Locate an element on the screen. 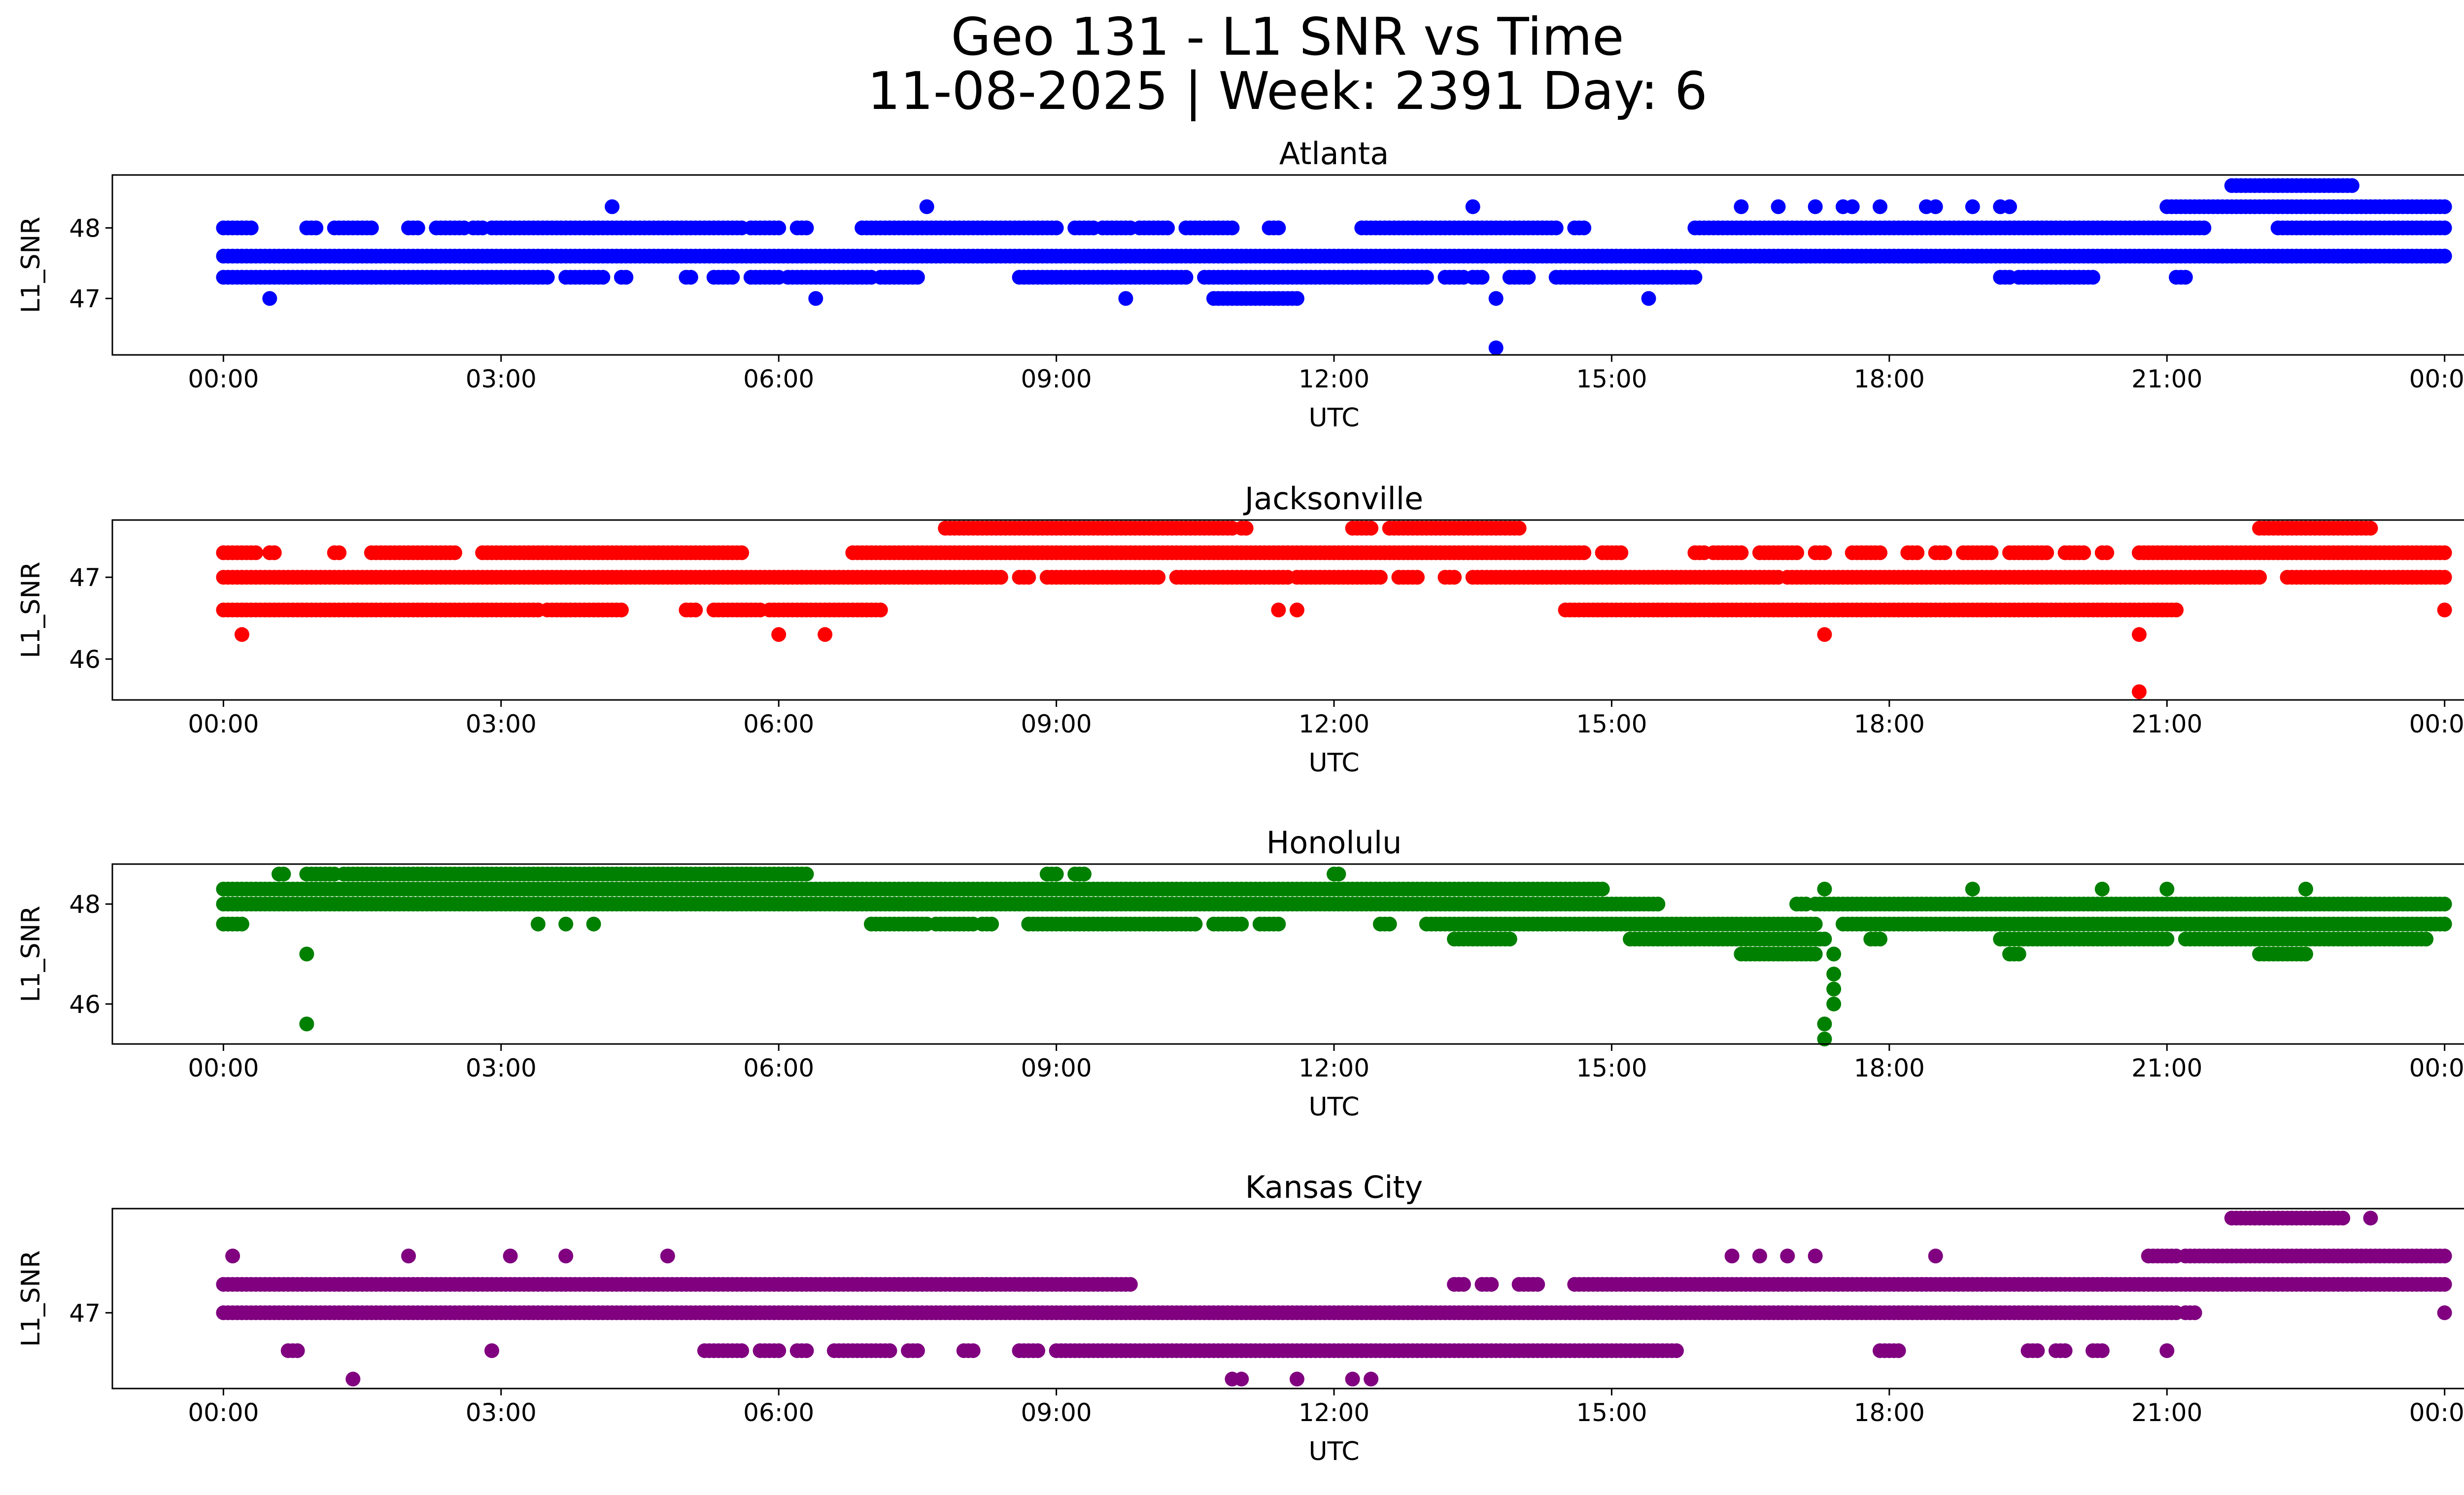 This screenshot has width=2464, height=1495. panel-1-x-axis-label: UTC is located at coordinates (1333, 763).